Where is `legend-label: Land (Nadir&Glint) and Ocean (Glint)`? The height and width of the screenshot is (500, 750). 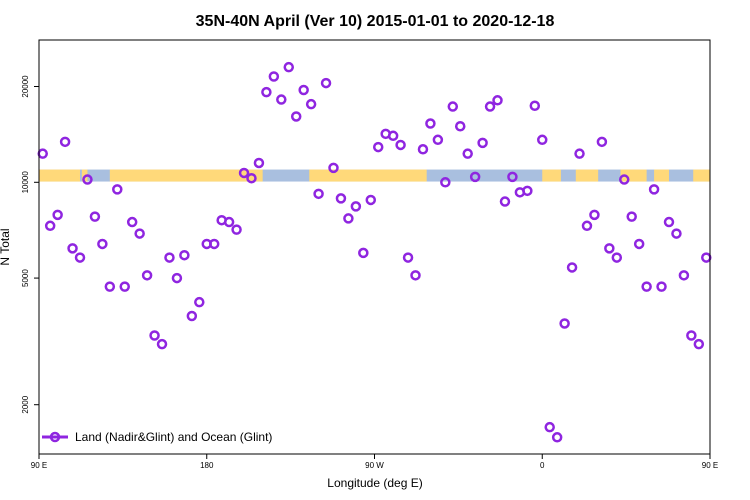
legend-label: Land (Nadir&Glint) and Ocean (Glint) is located at coordinates (173, 437).